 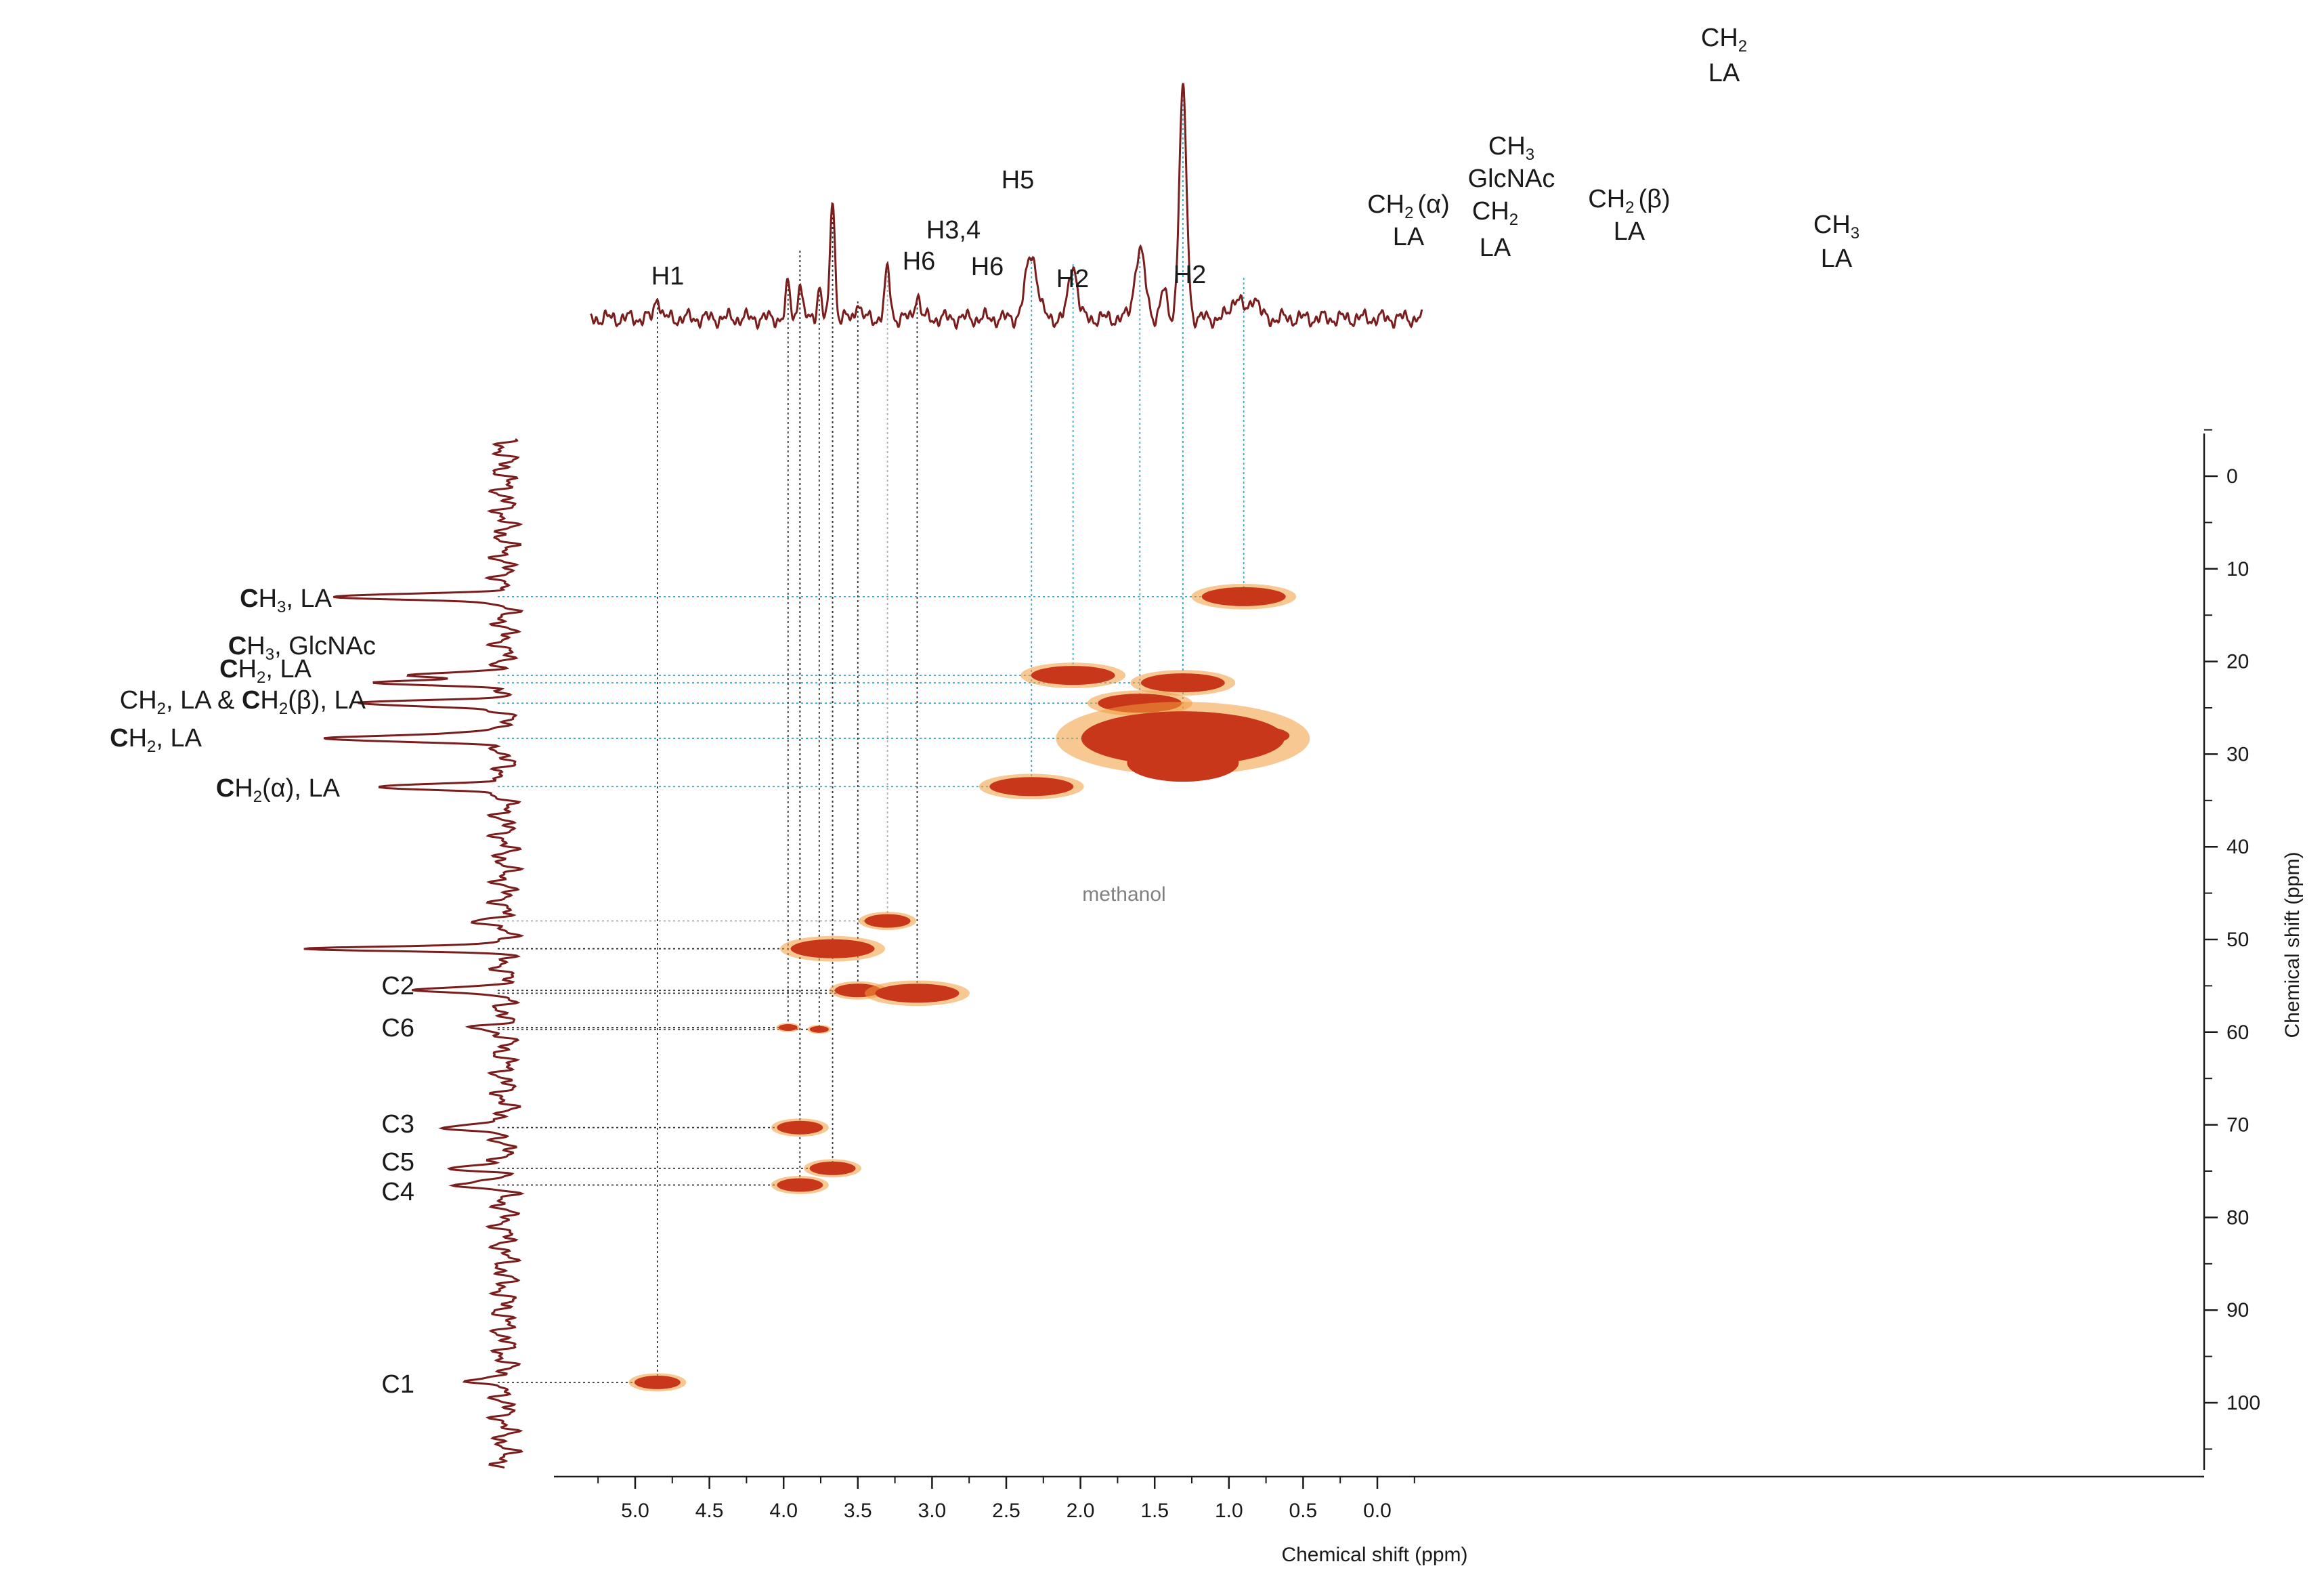 I want to click on label-c4: C4, so click(x=397, y=1192).